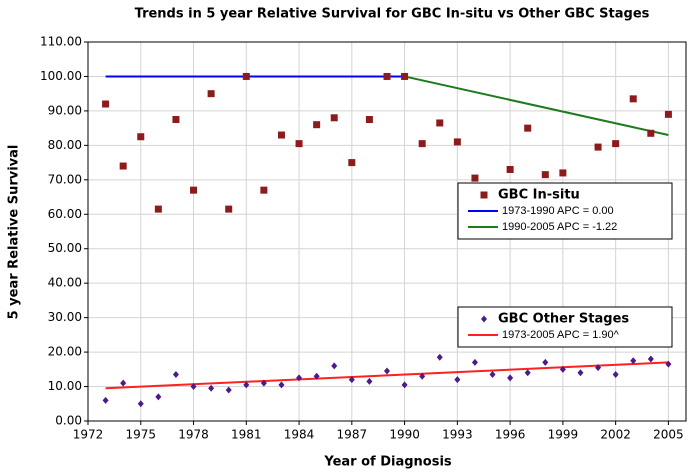  Describe the element at coordinates (246, 435) in the screenshot. I see `x-tick-label: 1981` at that location.